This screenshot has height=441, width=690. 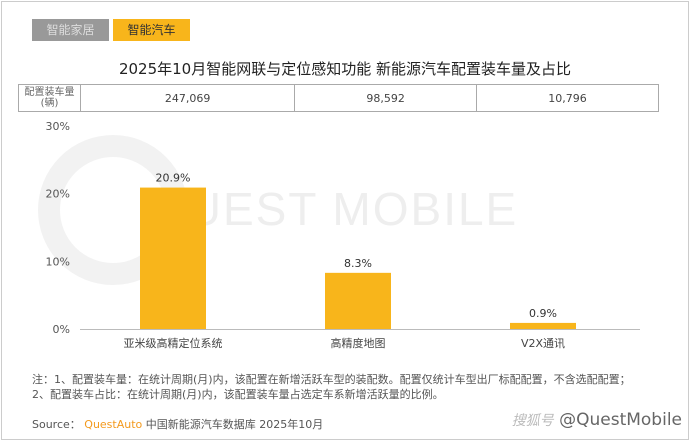 What do you see at coordinates (187, 98) in the screenshot?
I see `table-cell: 247,069` at bounding box center [187, 98].